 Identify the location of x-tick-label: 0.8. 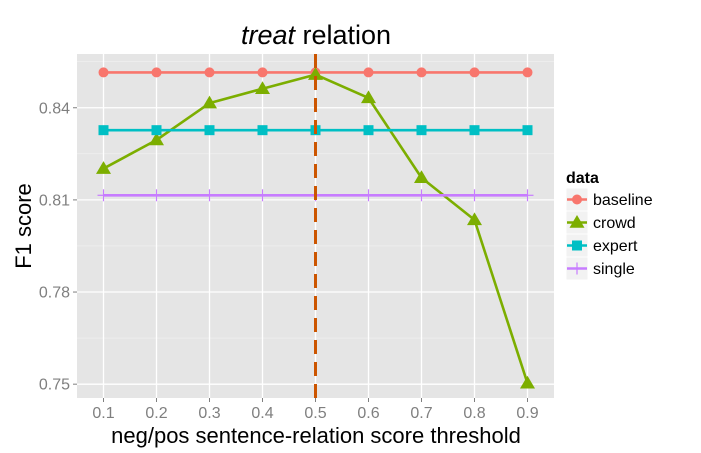
(474, 413).